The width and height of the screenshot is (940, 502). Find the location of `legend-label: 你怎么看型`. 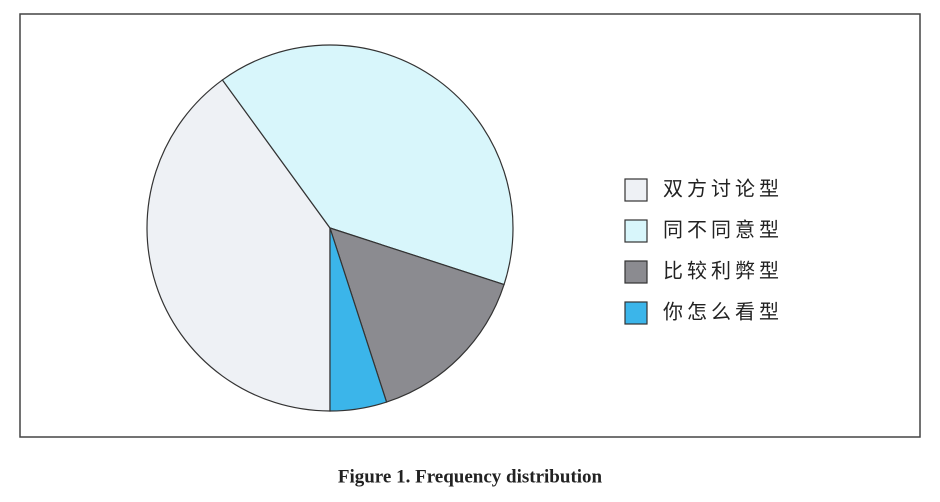

legend-label: 你怎么看型 is located at coordinates (723, 312).